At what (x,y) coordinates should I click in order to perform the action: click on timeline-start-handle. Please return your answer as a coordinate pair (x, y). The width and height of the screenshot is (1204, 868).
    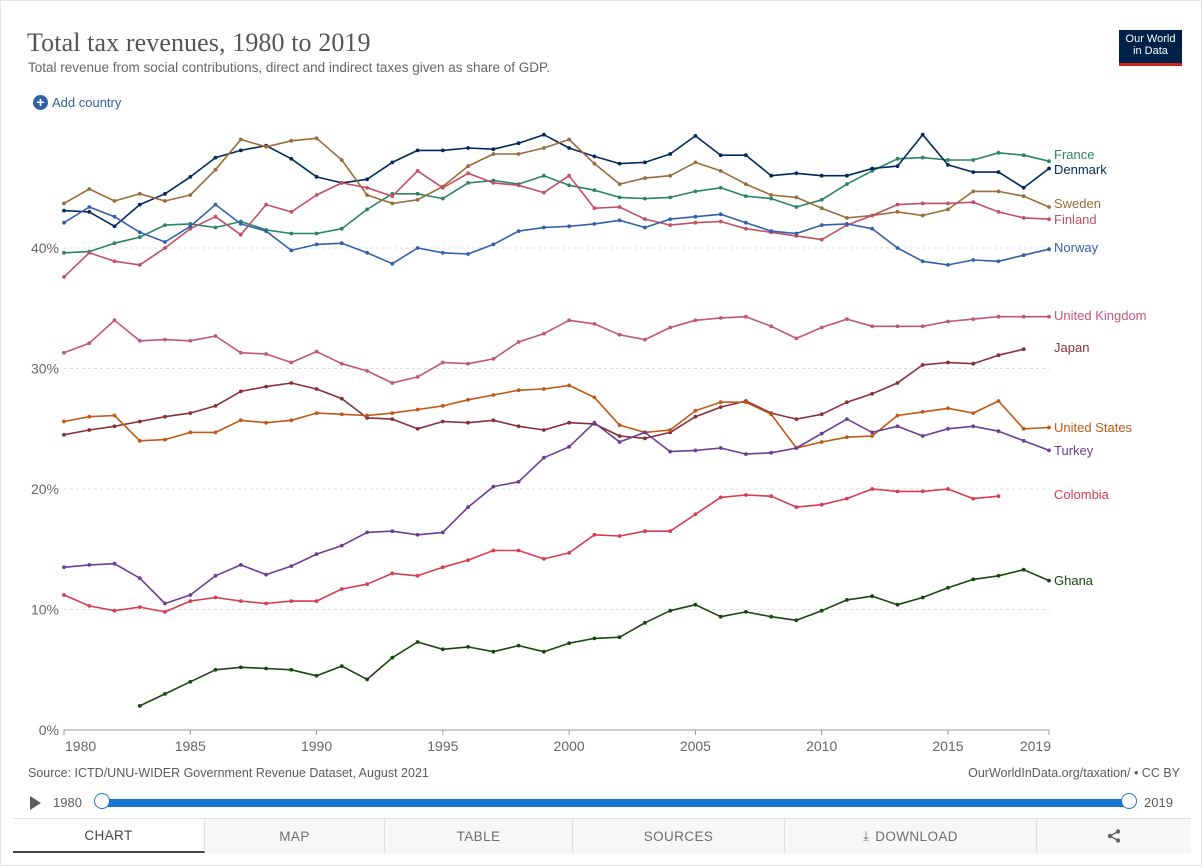
    Looking at the image, I should click on (102, 801).